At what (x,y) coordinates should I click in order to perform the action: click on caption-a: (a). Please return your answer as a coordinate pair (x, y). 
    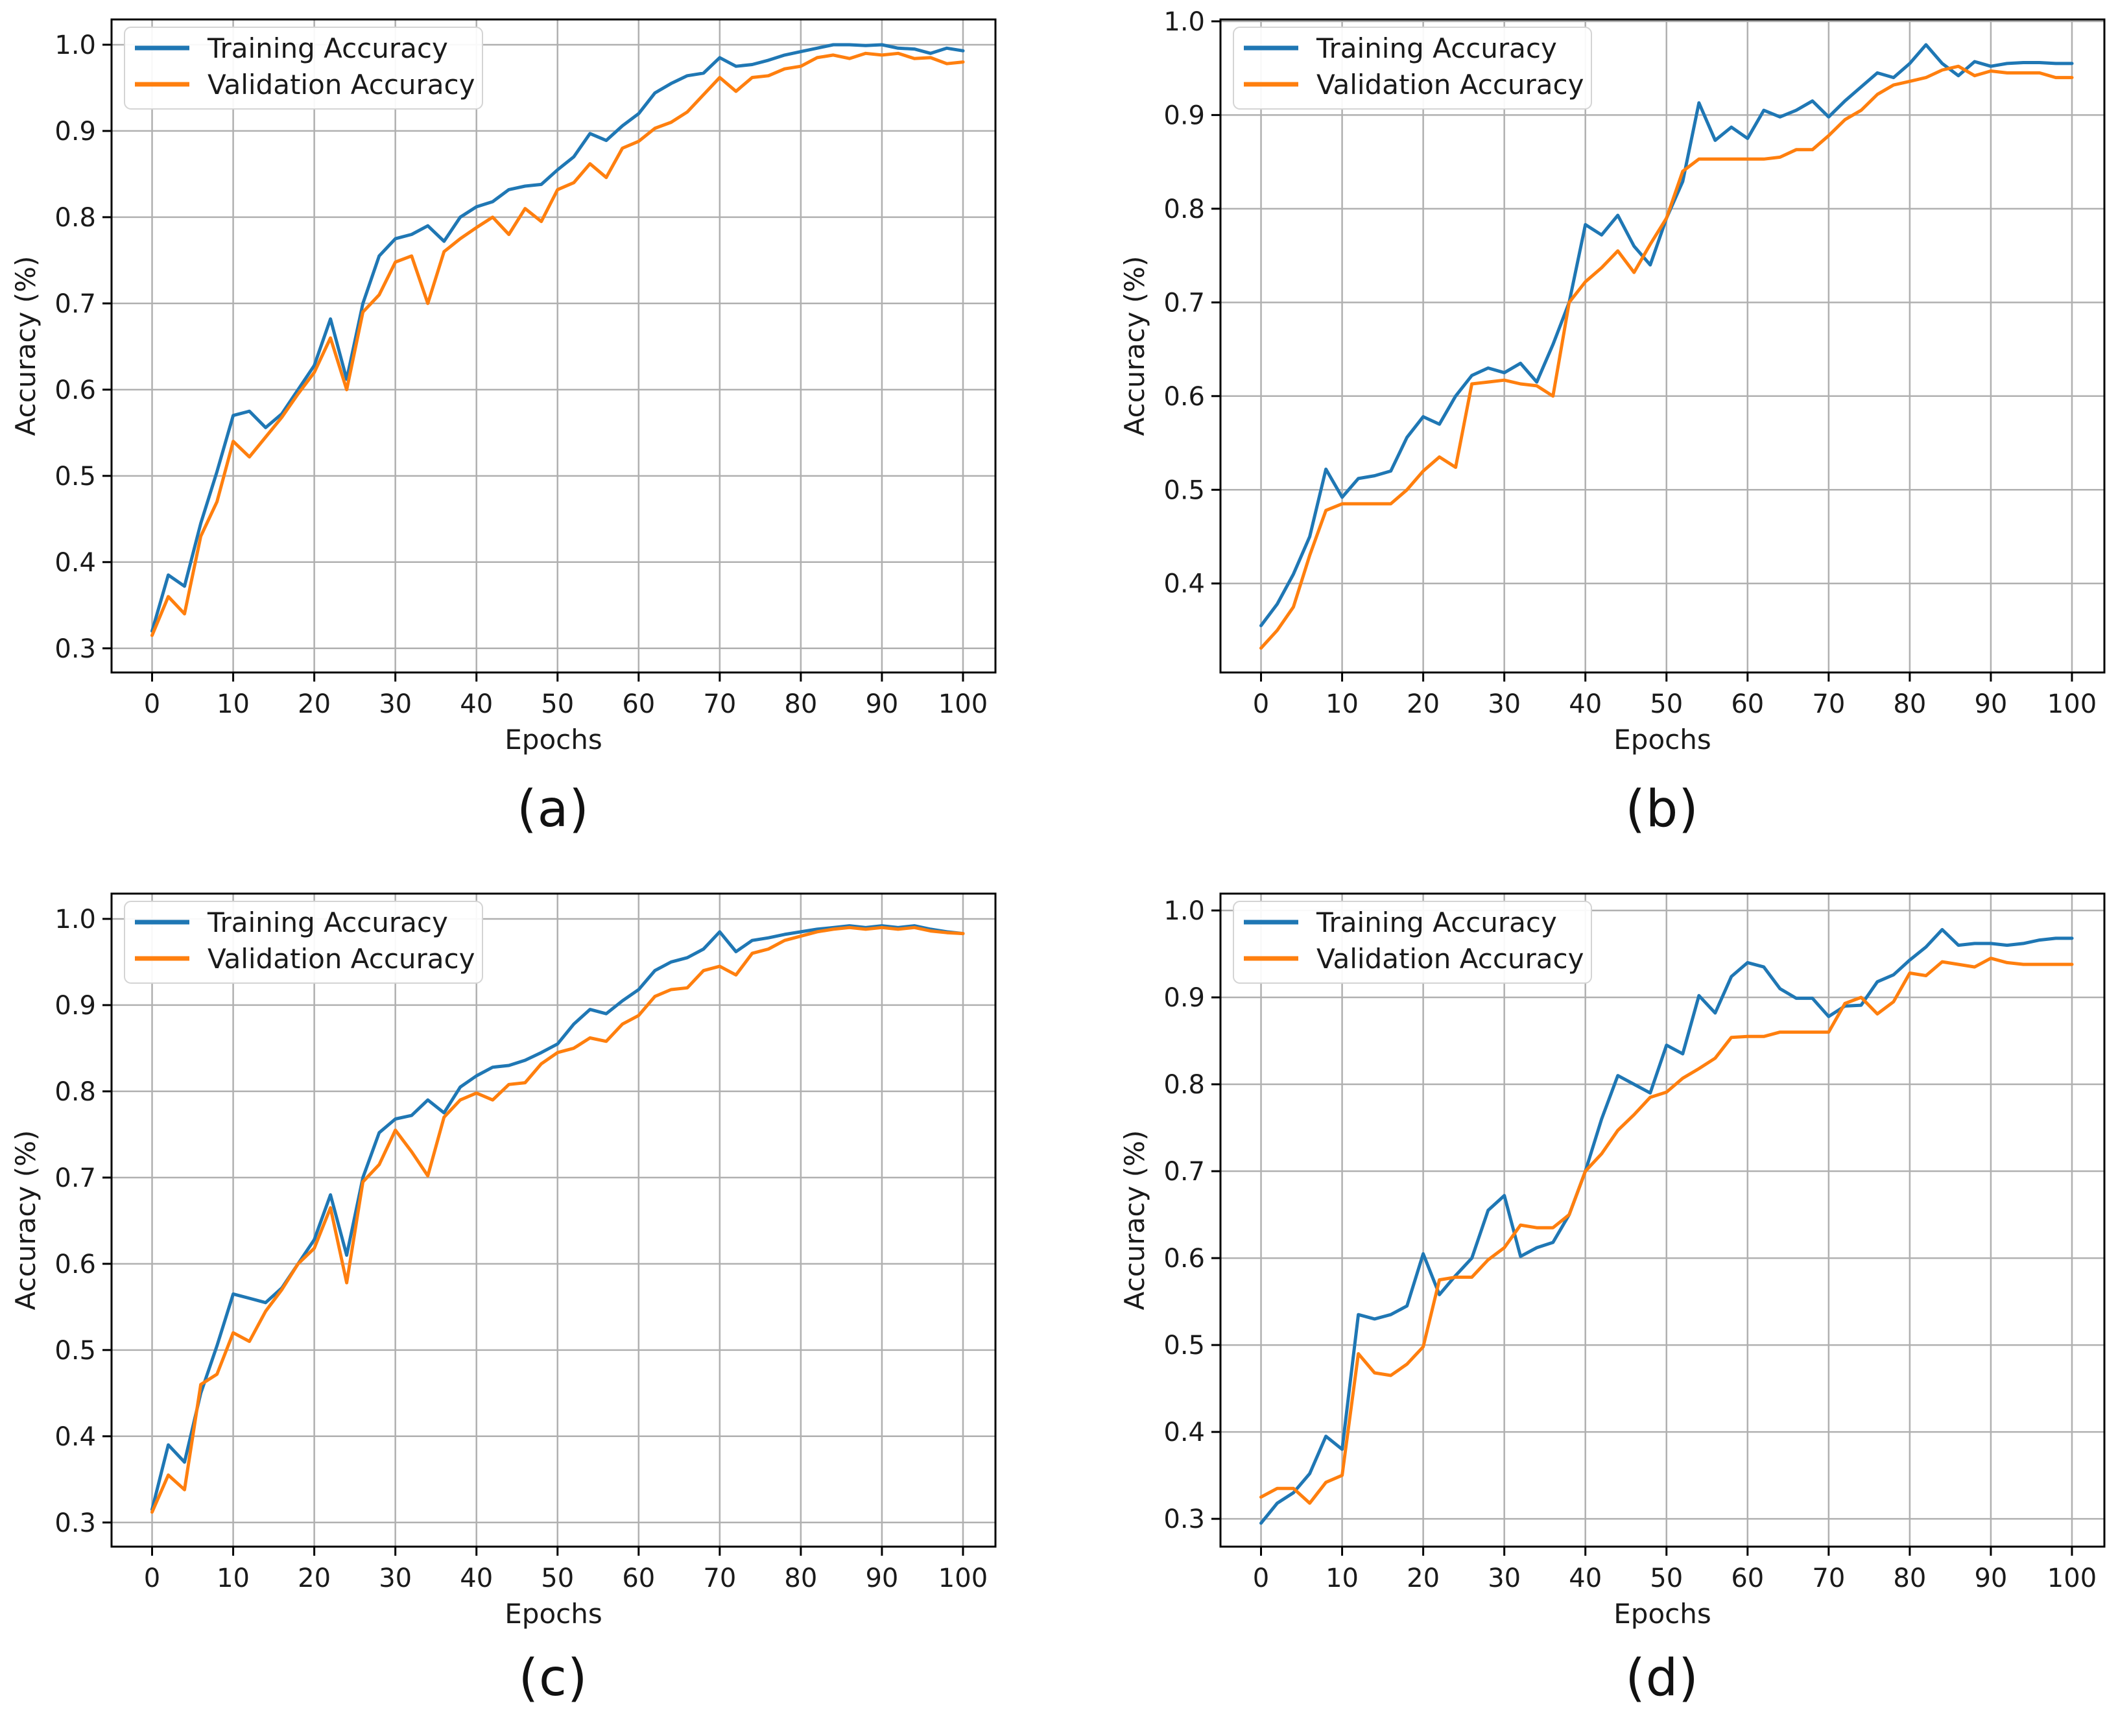
    Looking at the image, I should click on (553, 809).